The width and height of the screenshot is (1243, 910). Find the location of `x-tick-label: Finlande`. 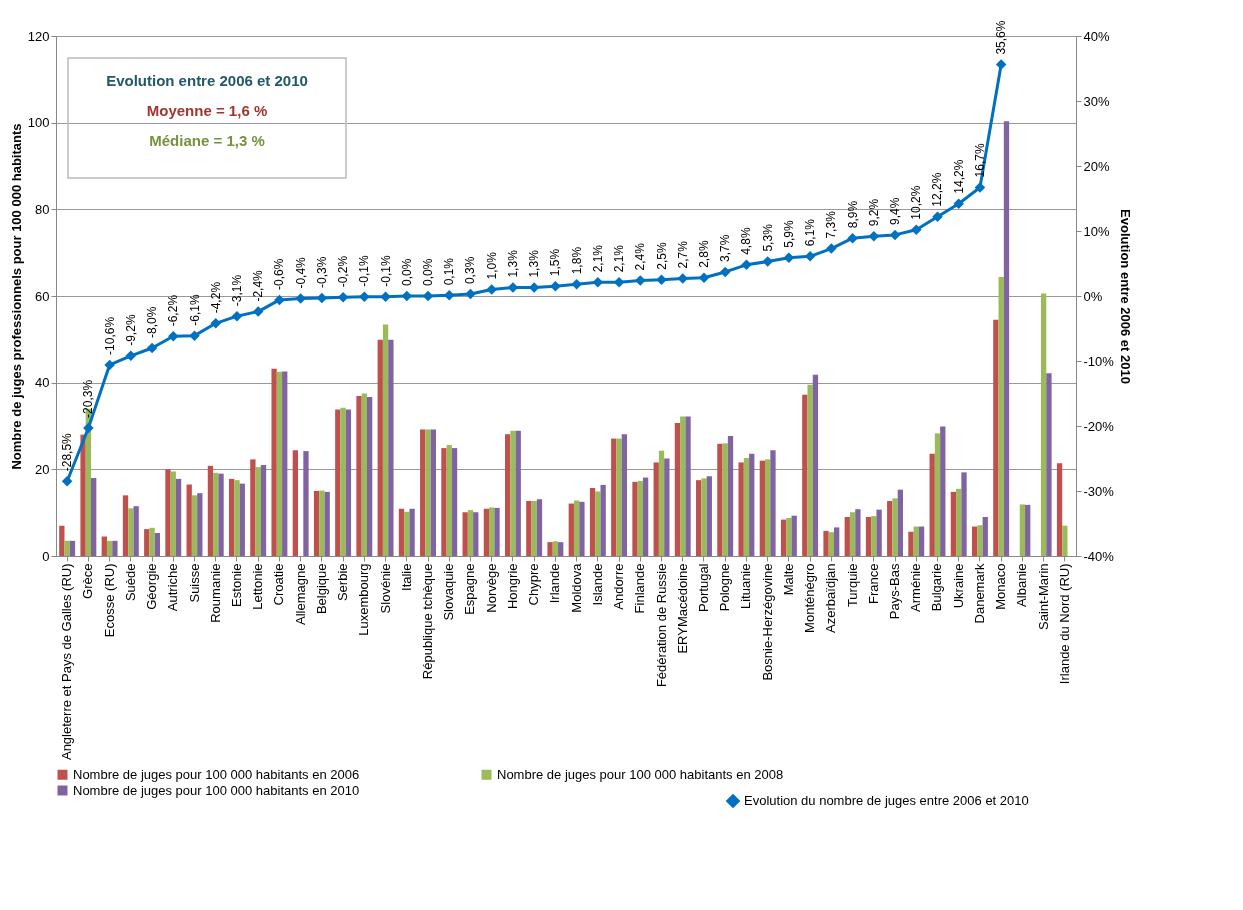

x-tick-label: Finlande is located at coordinates (640, 588).